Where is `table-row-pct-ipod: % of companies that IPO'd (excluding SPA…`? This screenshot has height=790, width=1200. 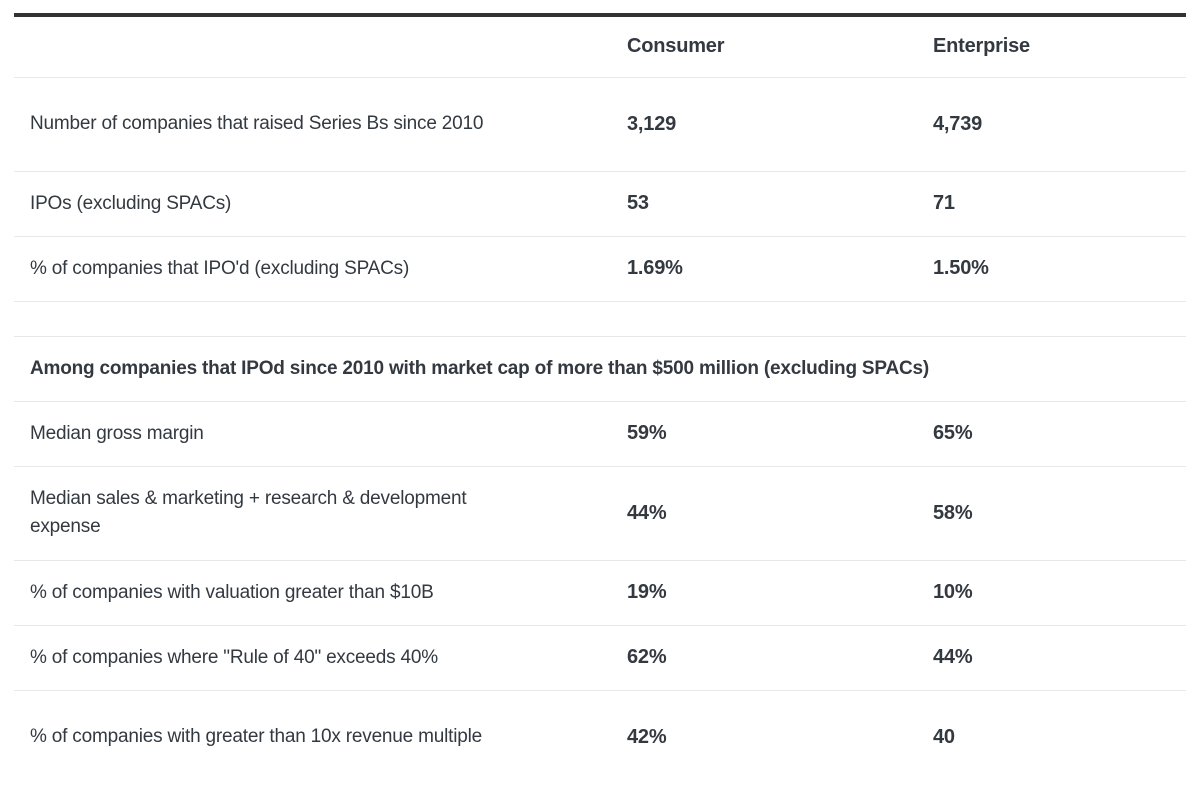 table-row-pct-ipod: % of companies that IPO'd (excluding SPA… is located at coordinates (600, 268).